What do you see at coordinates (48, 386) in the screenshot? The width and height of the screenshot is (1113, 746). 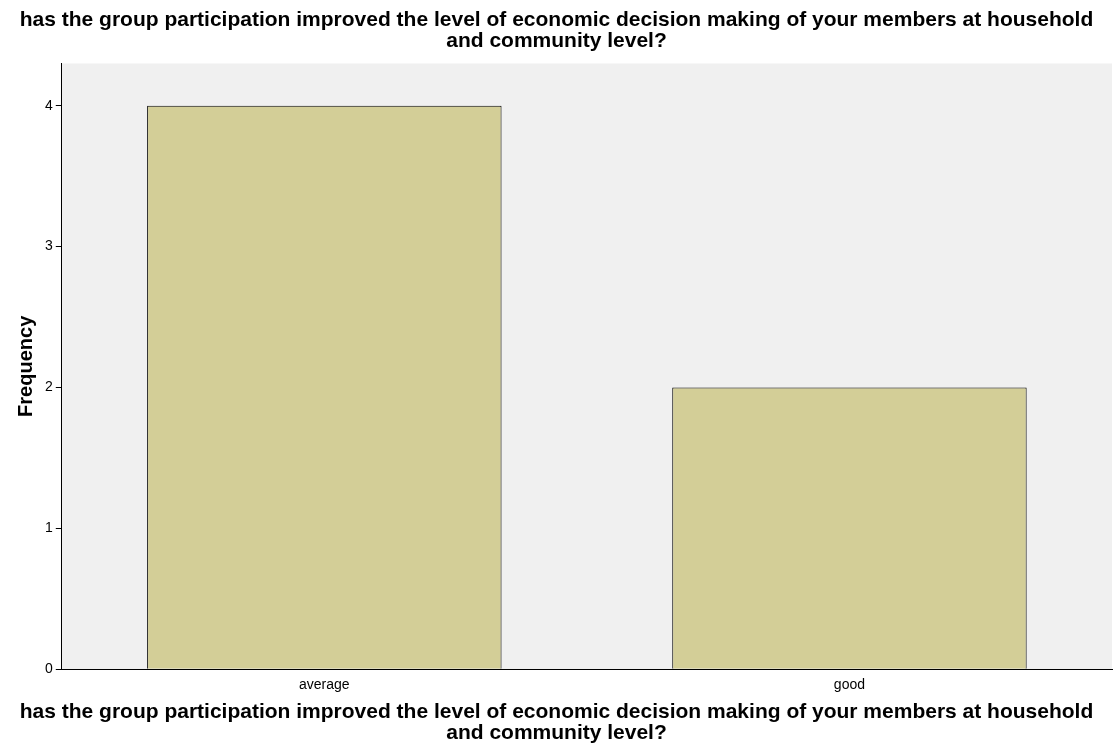 I see `y-tick-label: 2` at bounding box center [48, 386].